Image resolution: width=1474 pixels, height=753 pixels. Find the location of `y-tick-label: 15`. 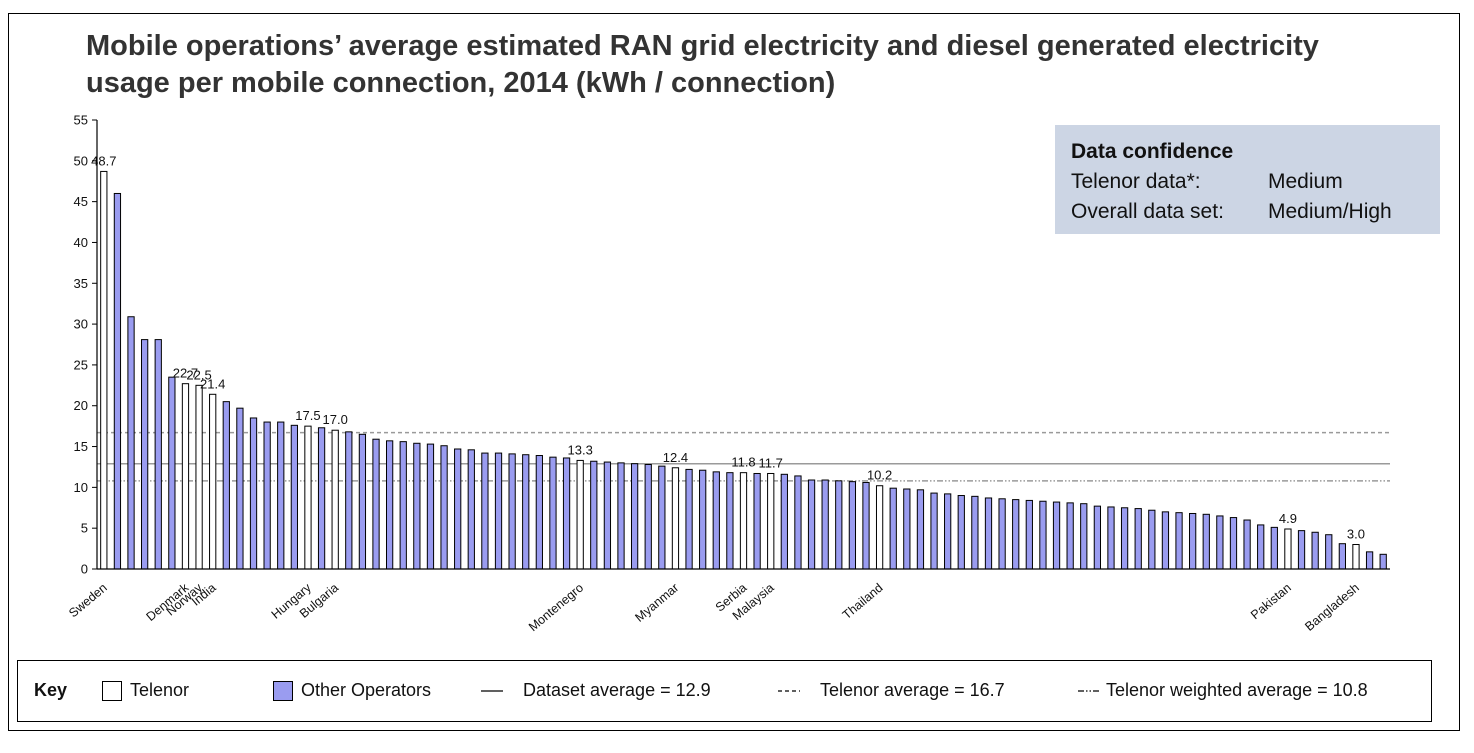

y-tick-label: 15 is located at coordinates (81, 446).